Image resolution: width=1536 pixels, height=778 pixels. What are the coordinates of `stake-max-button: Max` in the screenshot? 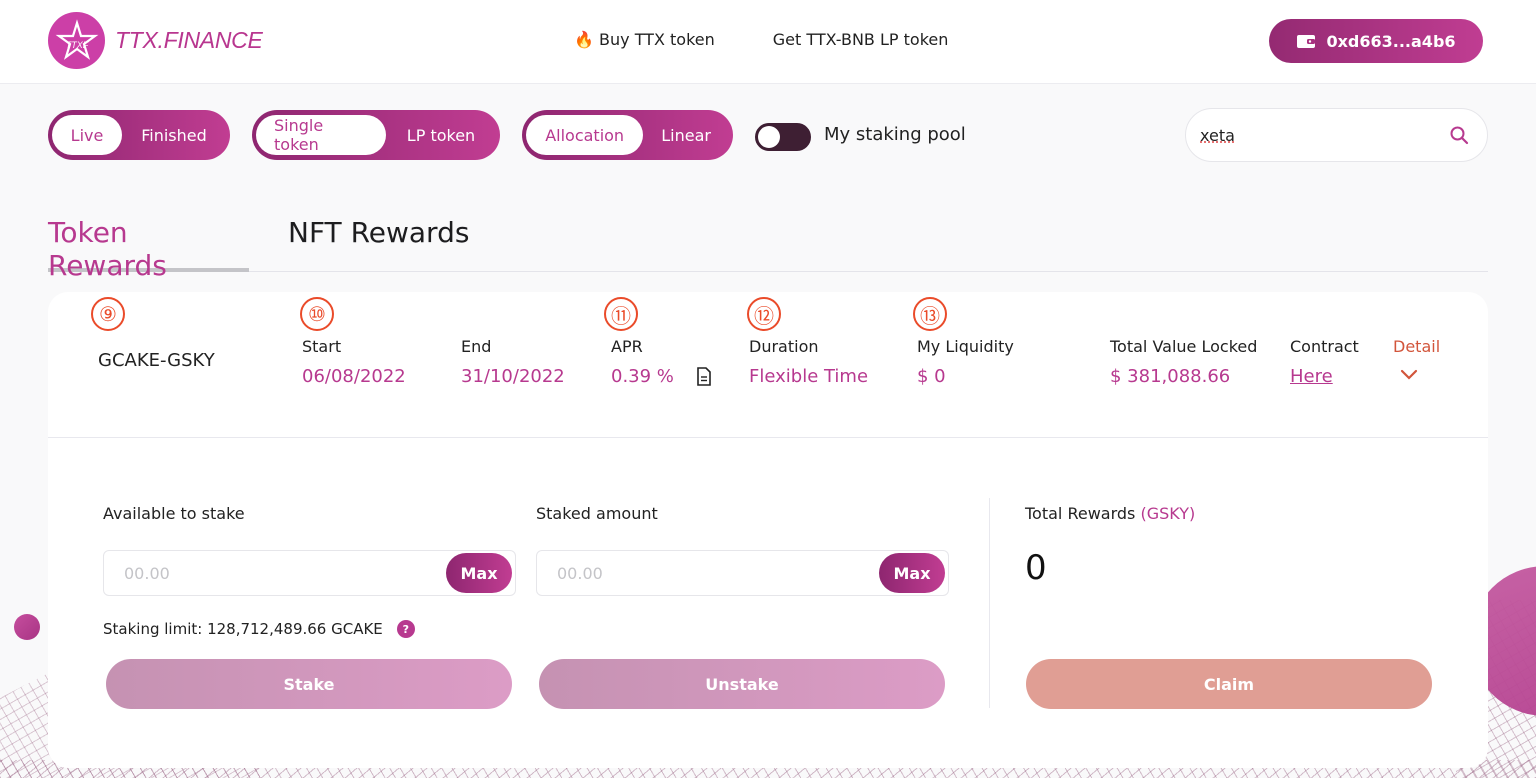 It's located at (479, 573).